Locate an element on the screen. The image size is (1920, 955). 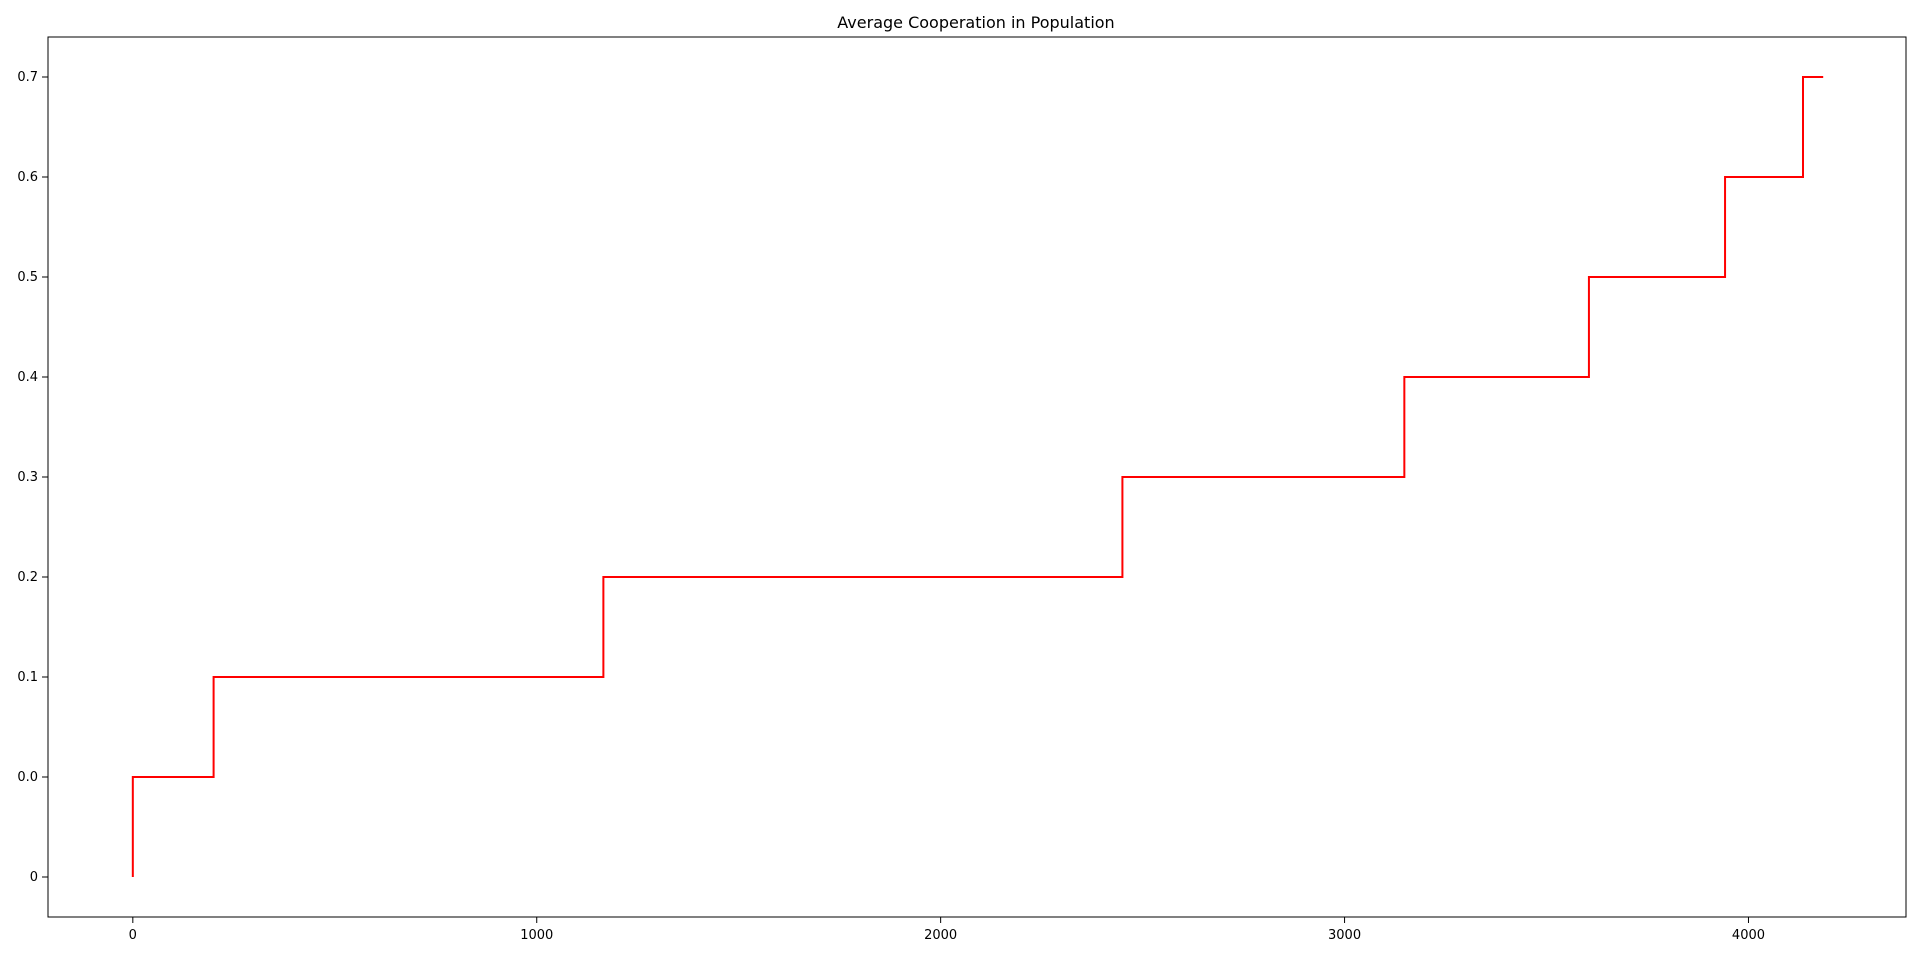
x-tick-label: 2000 is located at coordinates (940, 935).